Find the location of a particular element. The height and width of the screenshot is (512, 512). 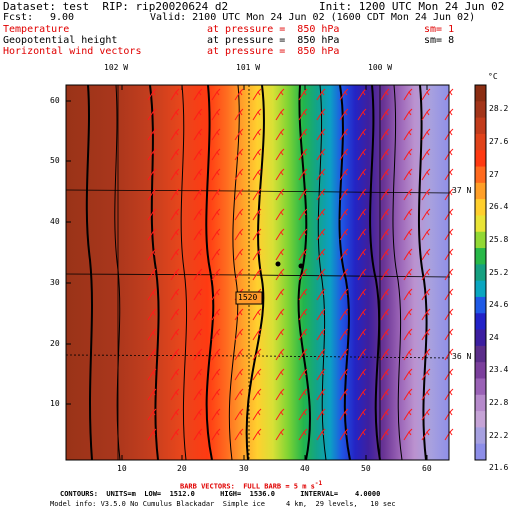

colorbar-label: 25.2 is located at coordinates (499, 272).